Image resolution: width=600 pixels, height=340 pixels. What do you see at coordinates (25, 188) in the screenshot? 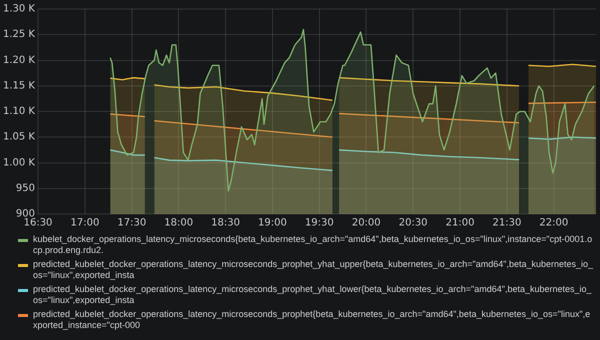
I see `y-tick-label: 950` at bounding box center [25, 188].